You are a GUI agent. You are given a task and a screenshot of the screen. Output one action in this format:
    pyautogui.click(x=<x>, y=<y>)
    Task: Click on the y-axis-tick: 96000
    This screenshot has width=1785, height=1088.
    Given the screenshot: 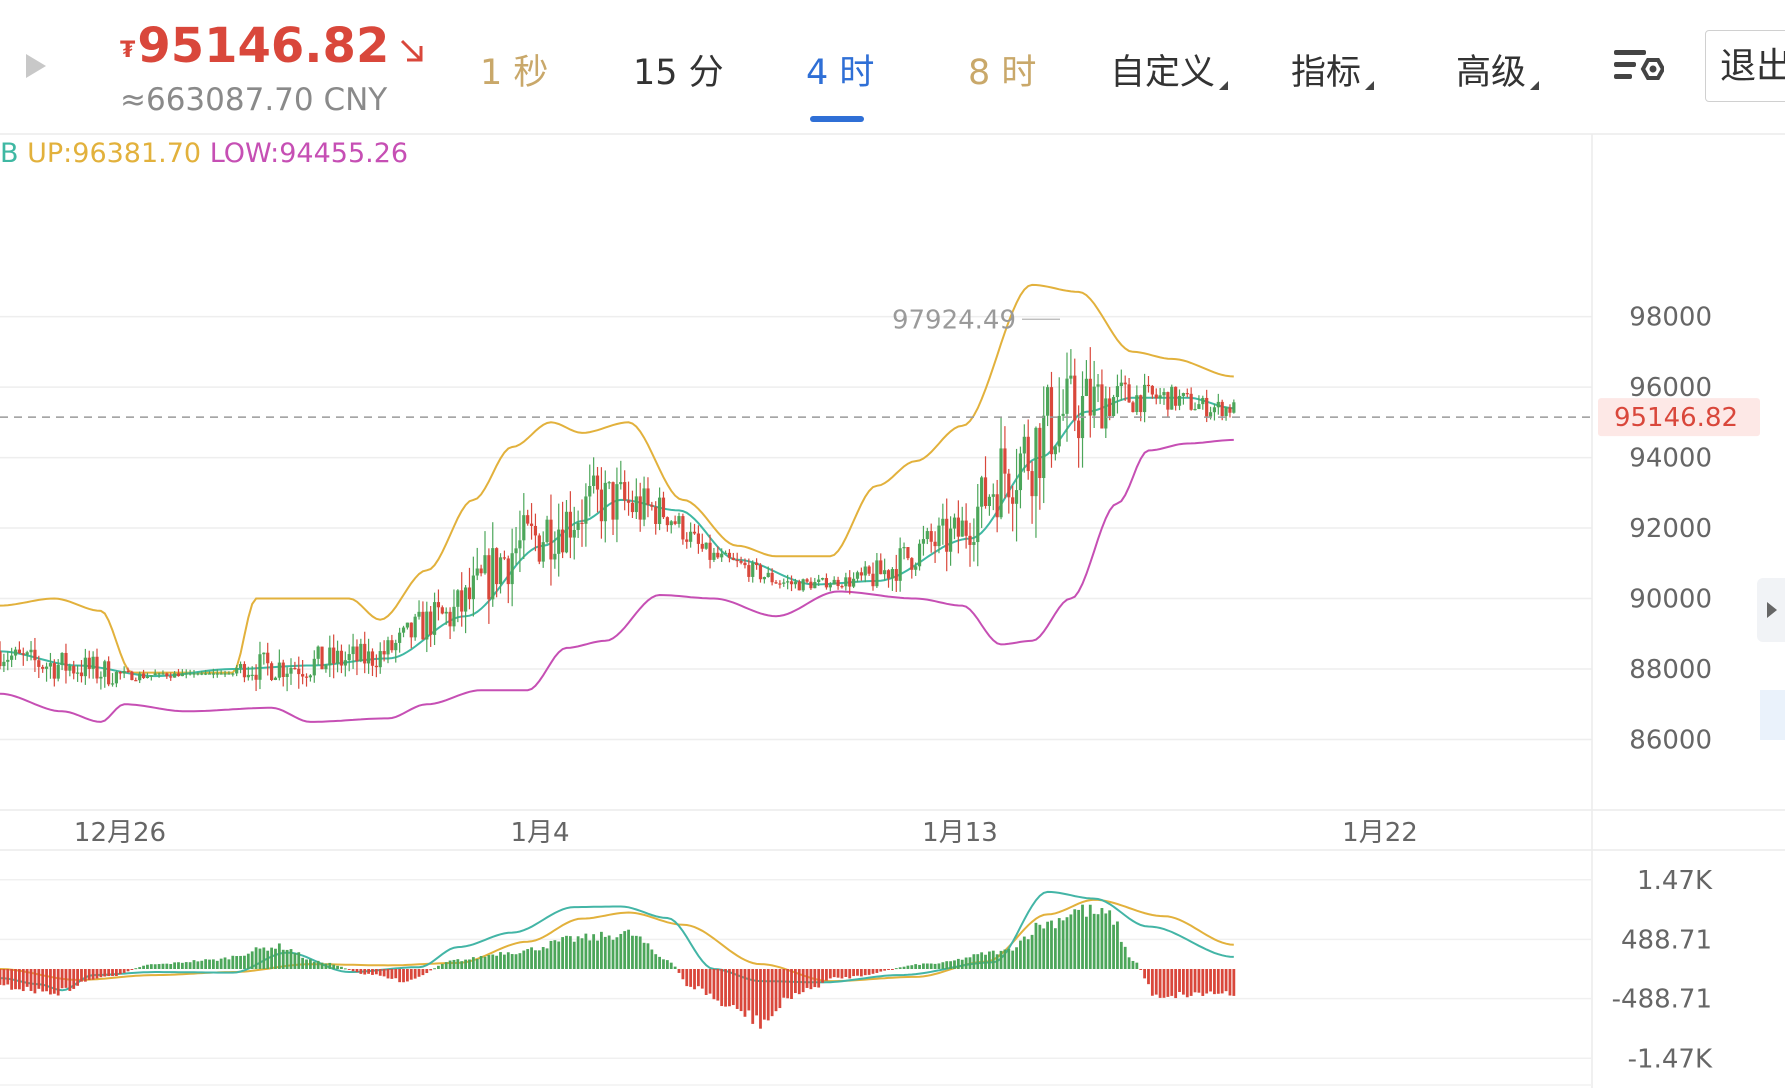 What is the action you would take?
    pyautogui.click(x=1670, y=388)
    